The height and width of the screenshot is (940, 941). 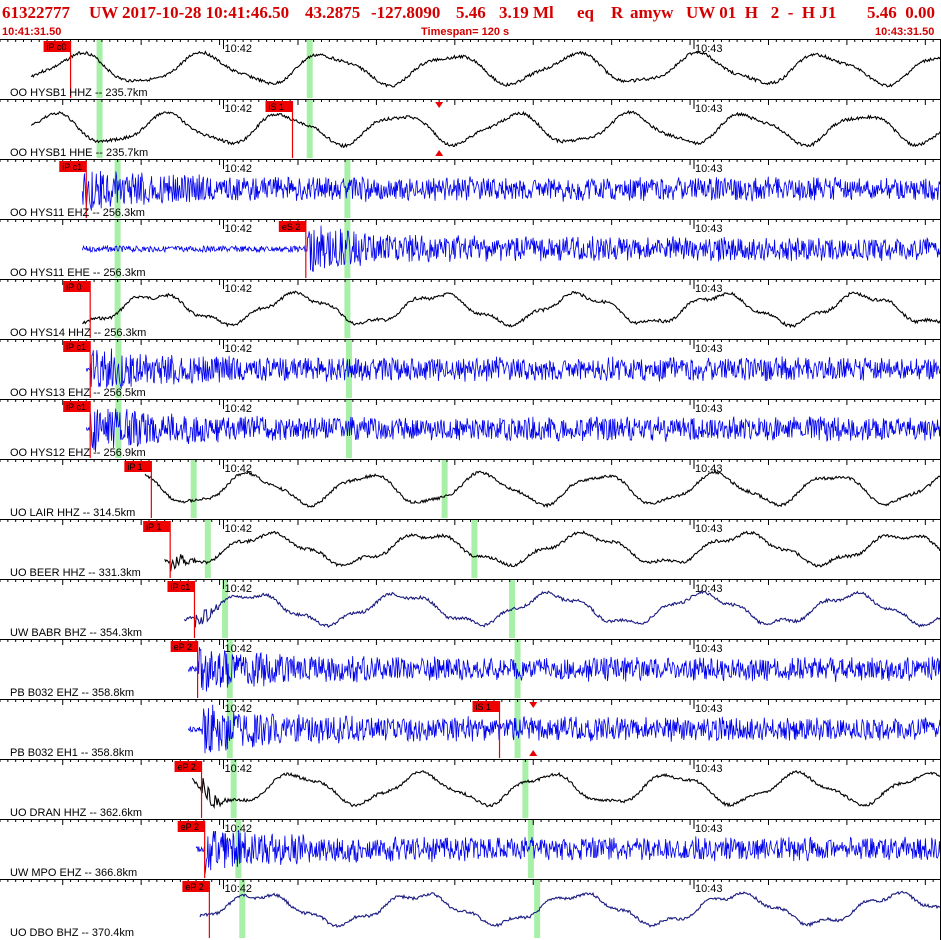 What do you see at coordinates (76, 813) in the screenshot?
I see `channel-label: UO DRAN HHZ -- 362.6km` at bounding box center [76, 813].